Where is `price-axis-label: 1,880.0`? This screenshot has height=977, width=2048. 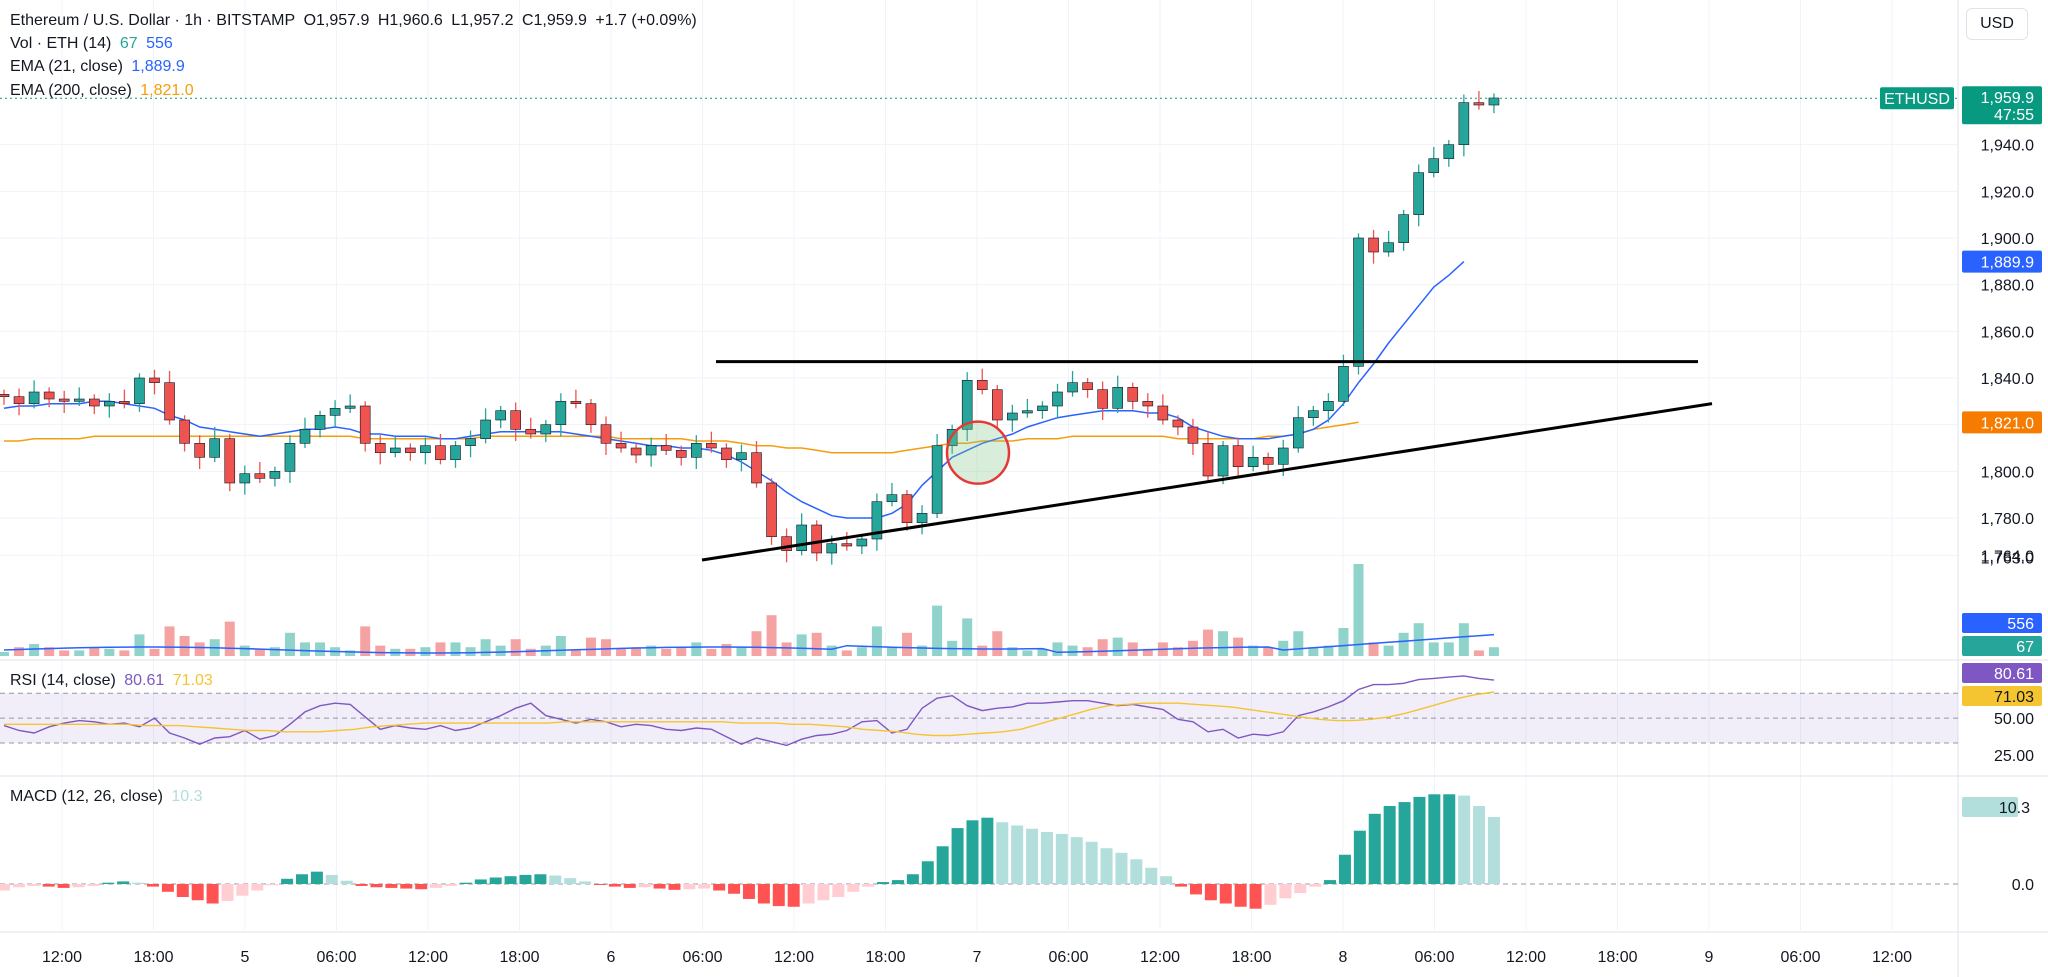 price-axis-label: 1,880.0 is located at coordinates (2007, 286).